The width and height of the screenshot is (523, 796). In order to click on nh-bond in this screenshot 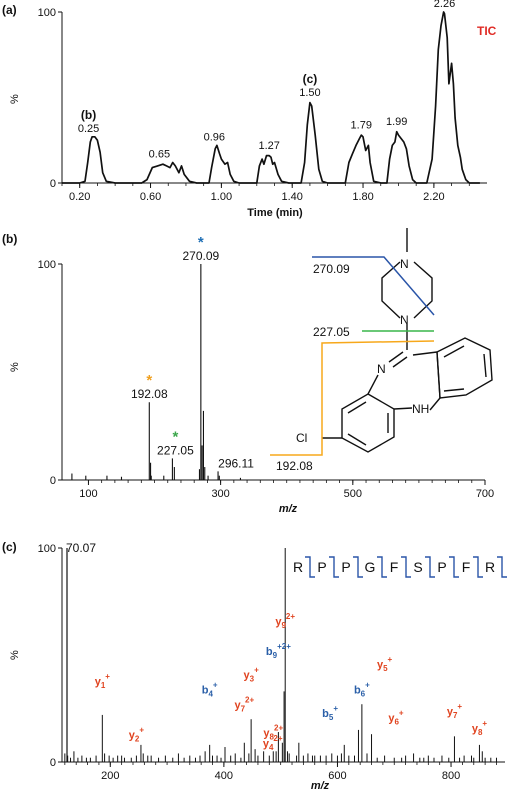, I will do `click(403, 408)`.